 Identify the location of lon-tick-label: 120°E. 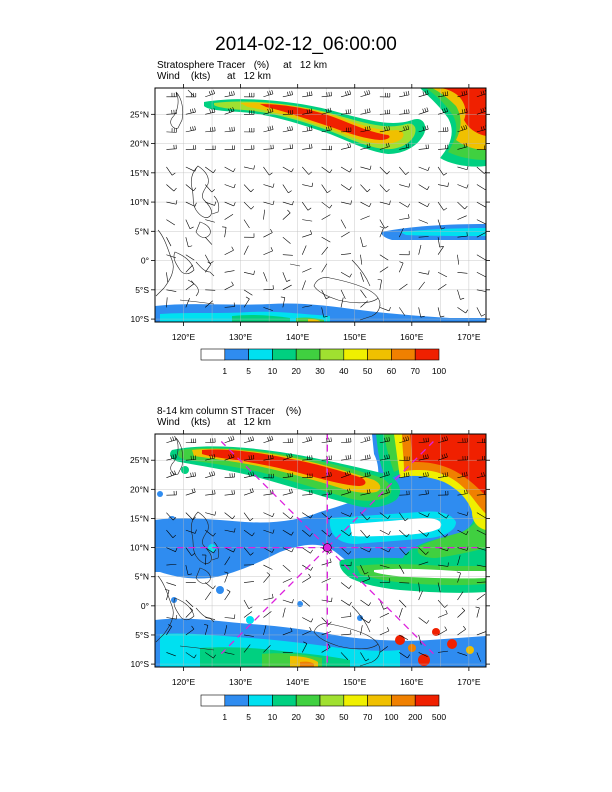
(184, 682).